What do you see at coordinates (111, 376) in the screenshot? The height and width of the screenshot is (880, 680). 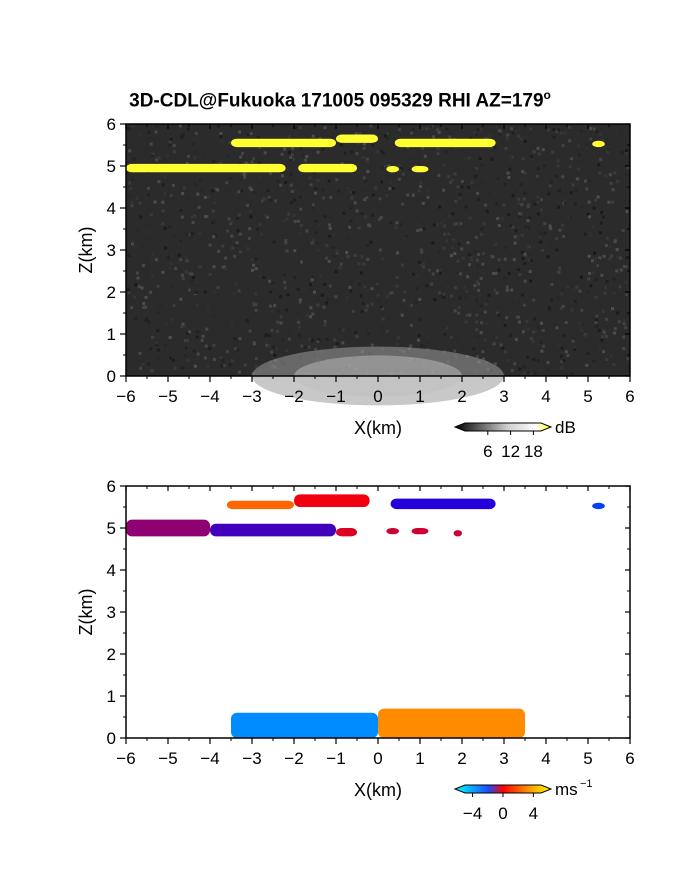 I see `y-tick-label: 0` at bounding box center [111, 376].